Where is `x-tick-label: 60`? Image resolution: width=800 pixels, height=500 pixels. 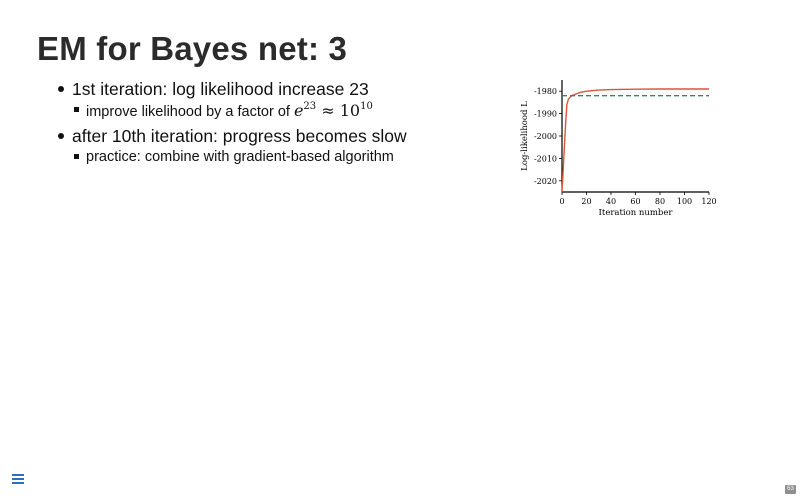
x-tick-label: 60 is located at coordinates (635, 201).